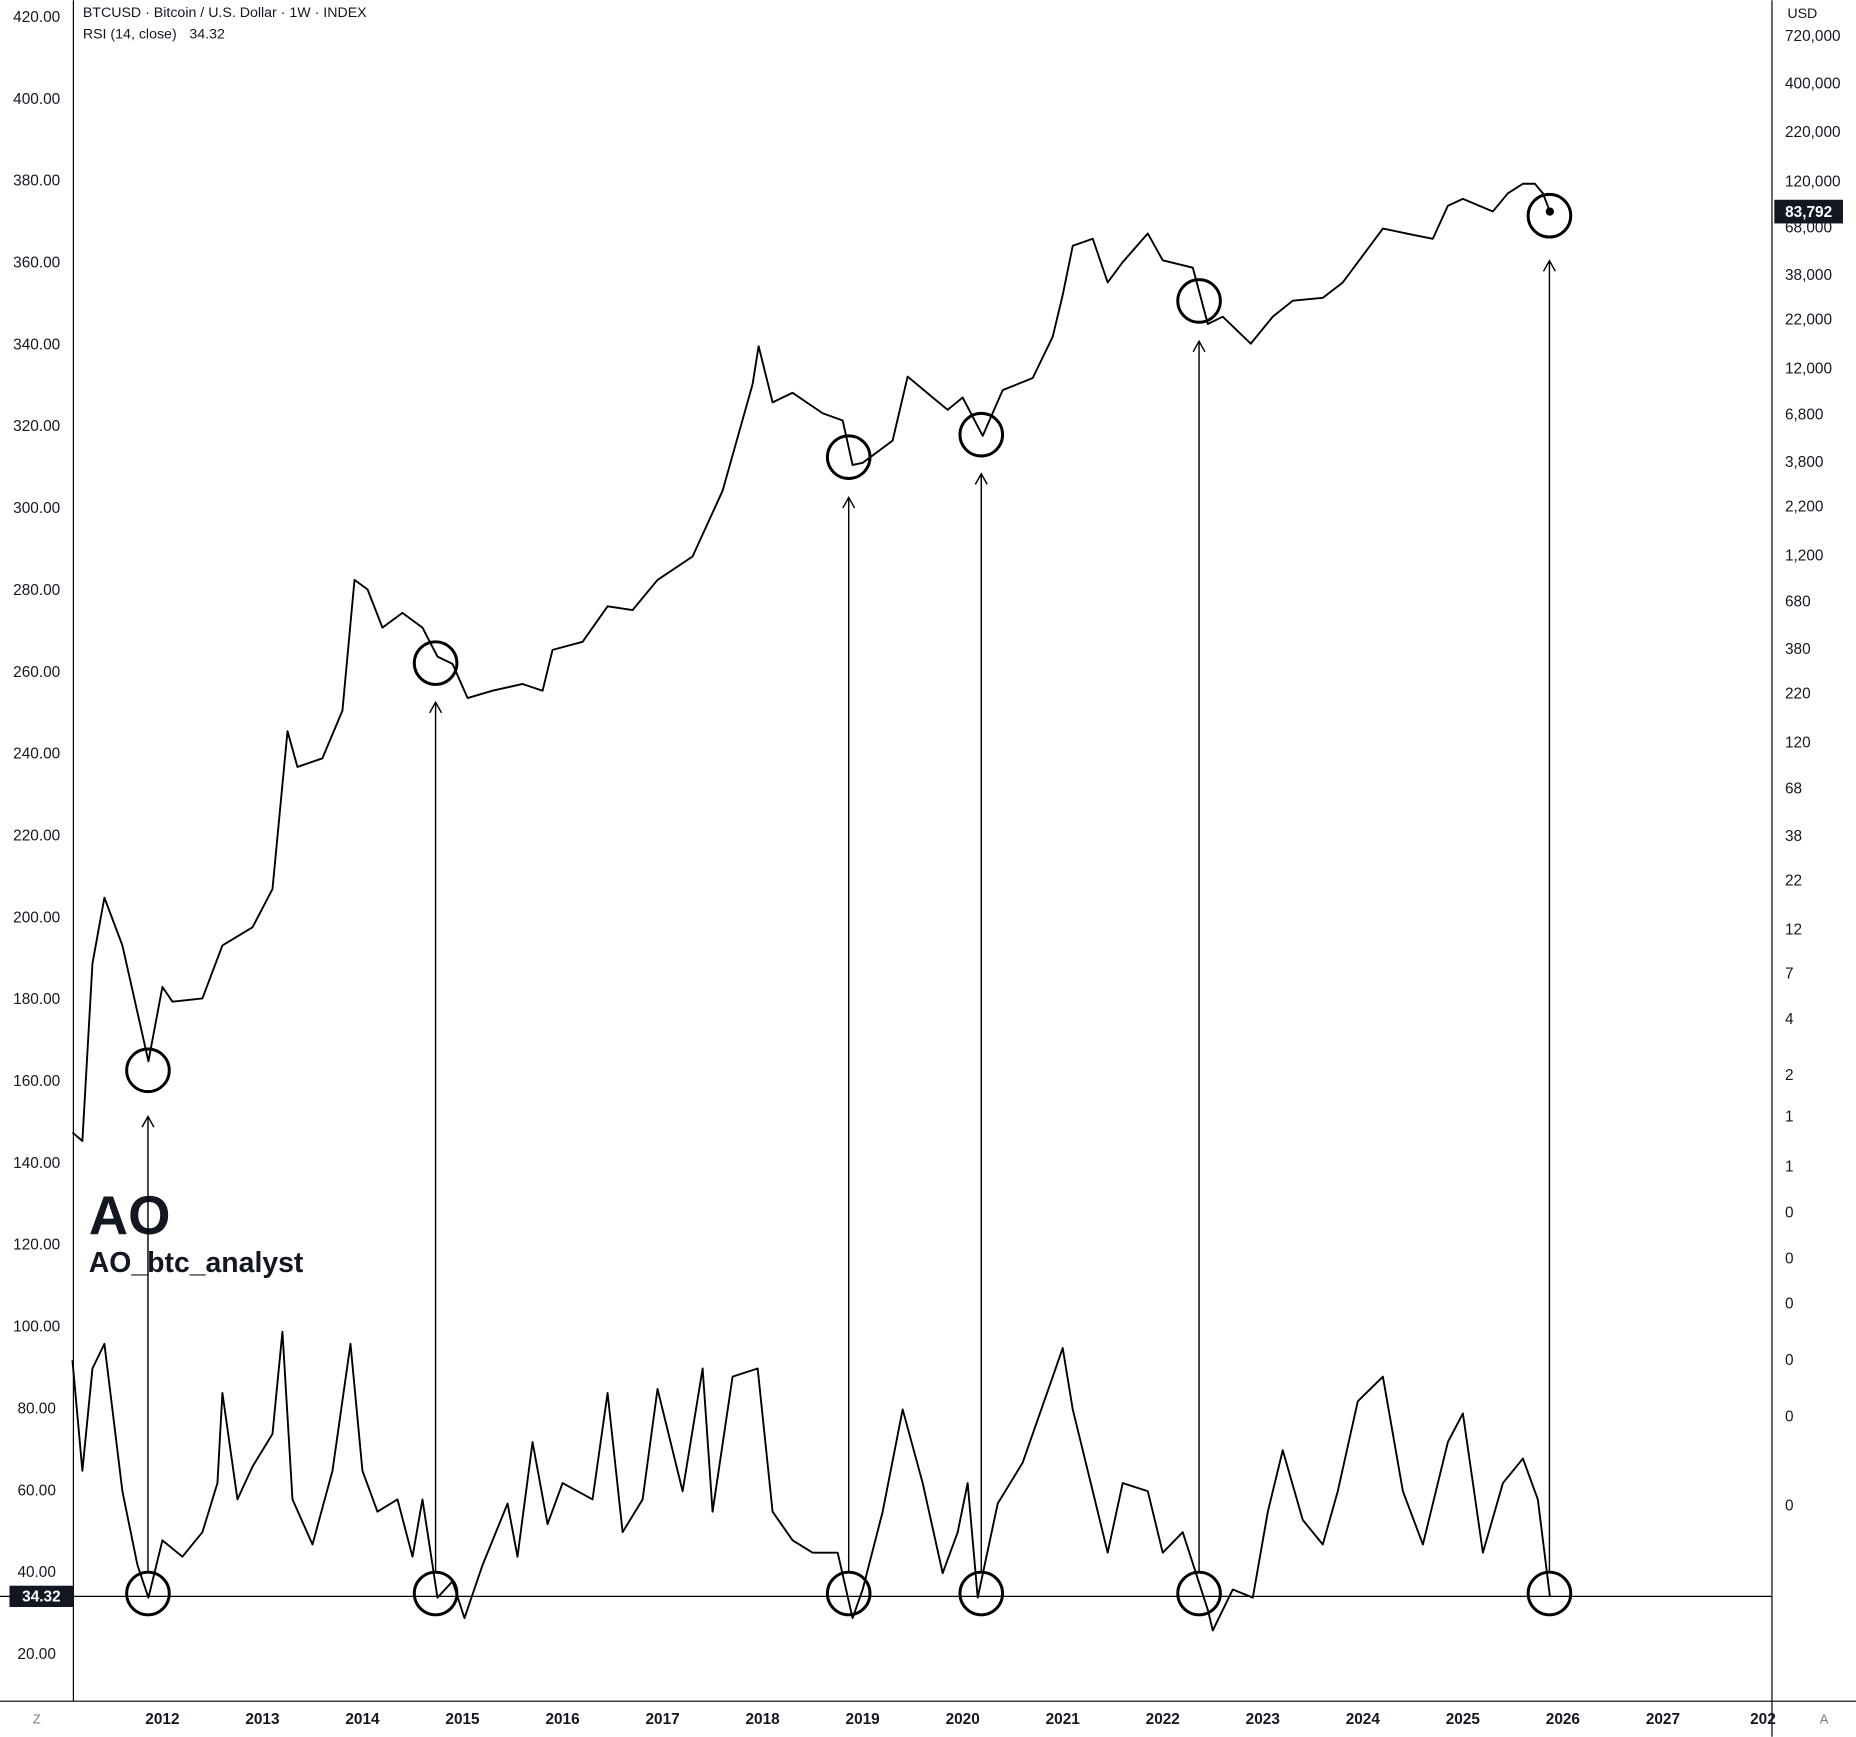 The height and width of the screenshot is (1737, 1856). I want to click on watermark-title: AO, so click(130, 1215).